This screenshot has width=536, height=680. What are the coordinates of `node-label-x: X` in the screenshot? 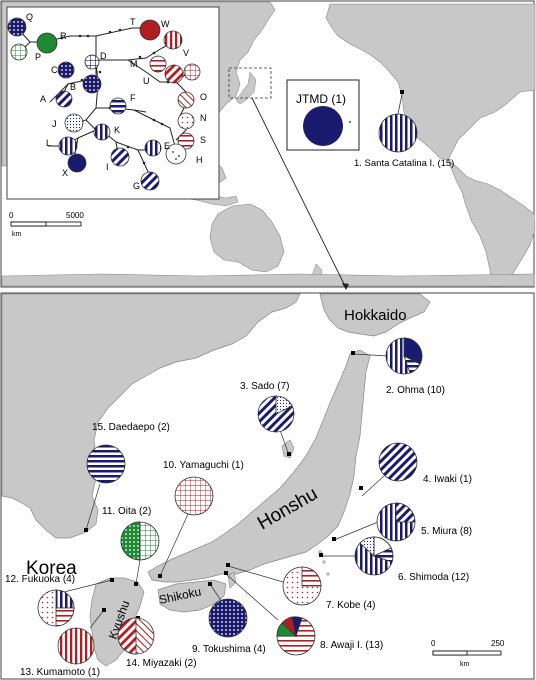 It's located at (65, 173).